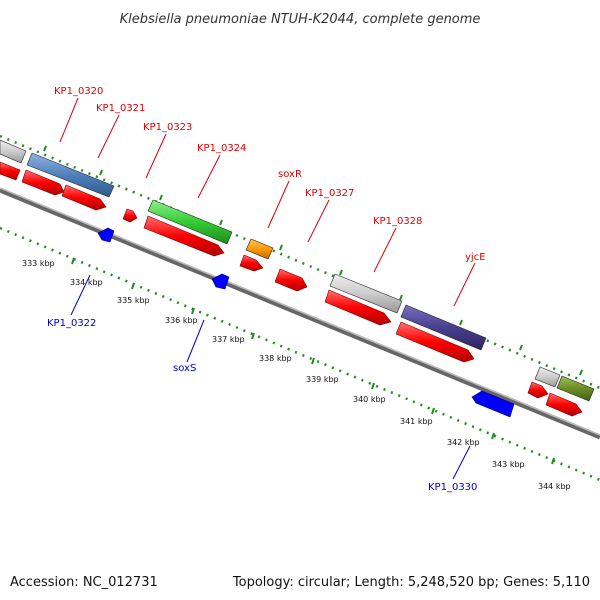 This screenshot has height=600, width=600. Describe the element at coordinates (416, 421) in the screenshot. I see `ruler-label: 341 kbp` at that location.